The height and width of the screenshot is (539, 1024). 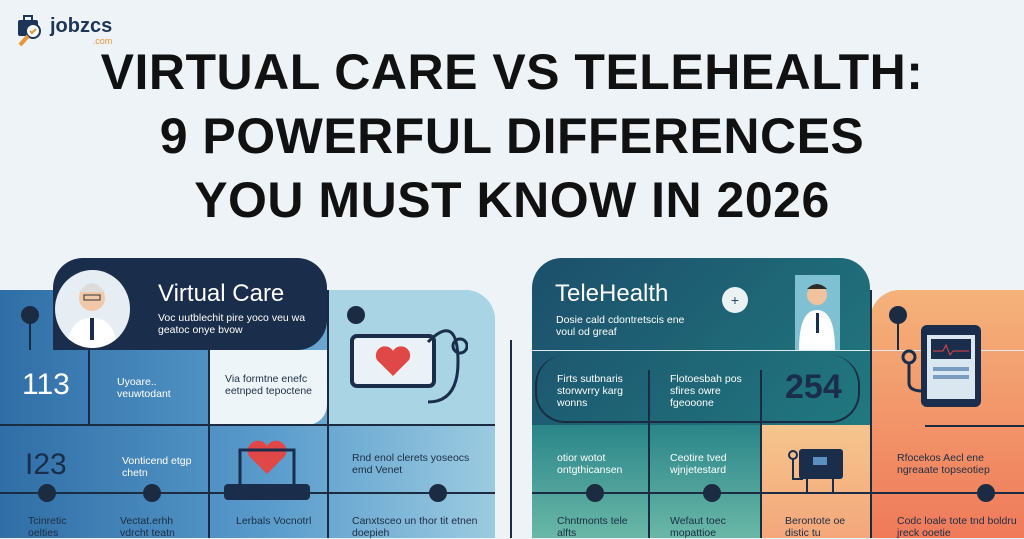 I want to click on cell-text: Rfocekos Aecl ene ngreaate topseotiep, so click(x=943, y=464).